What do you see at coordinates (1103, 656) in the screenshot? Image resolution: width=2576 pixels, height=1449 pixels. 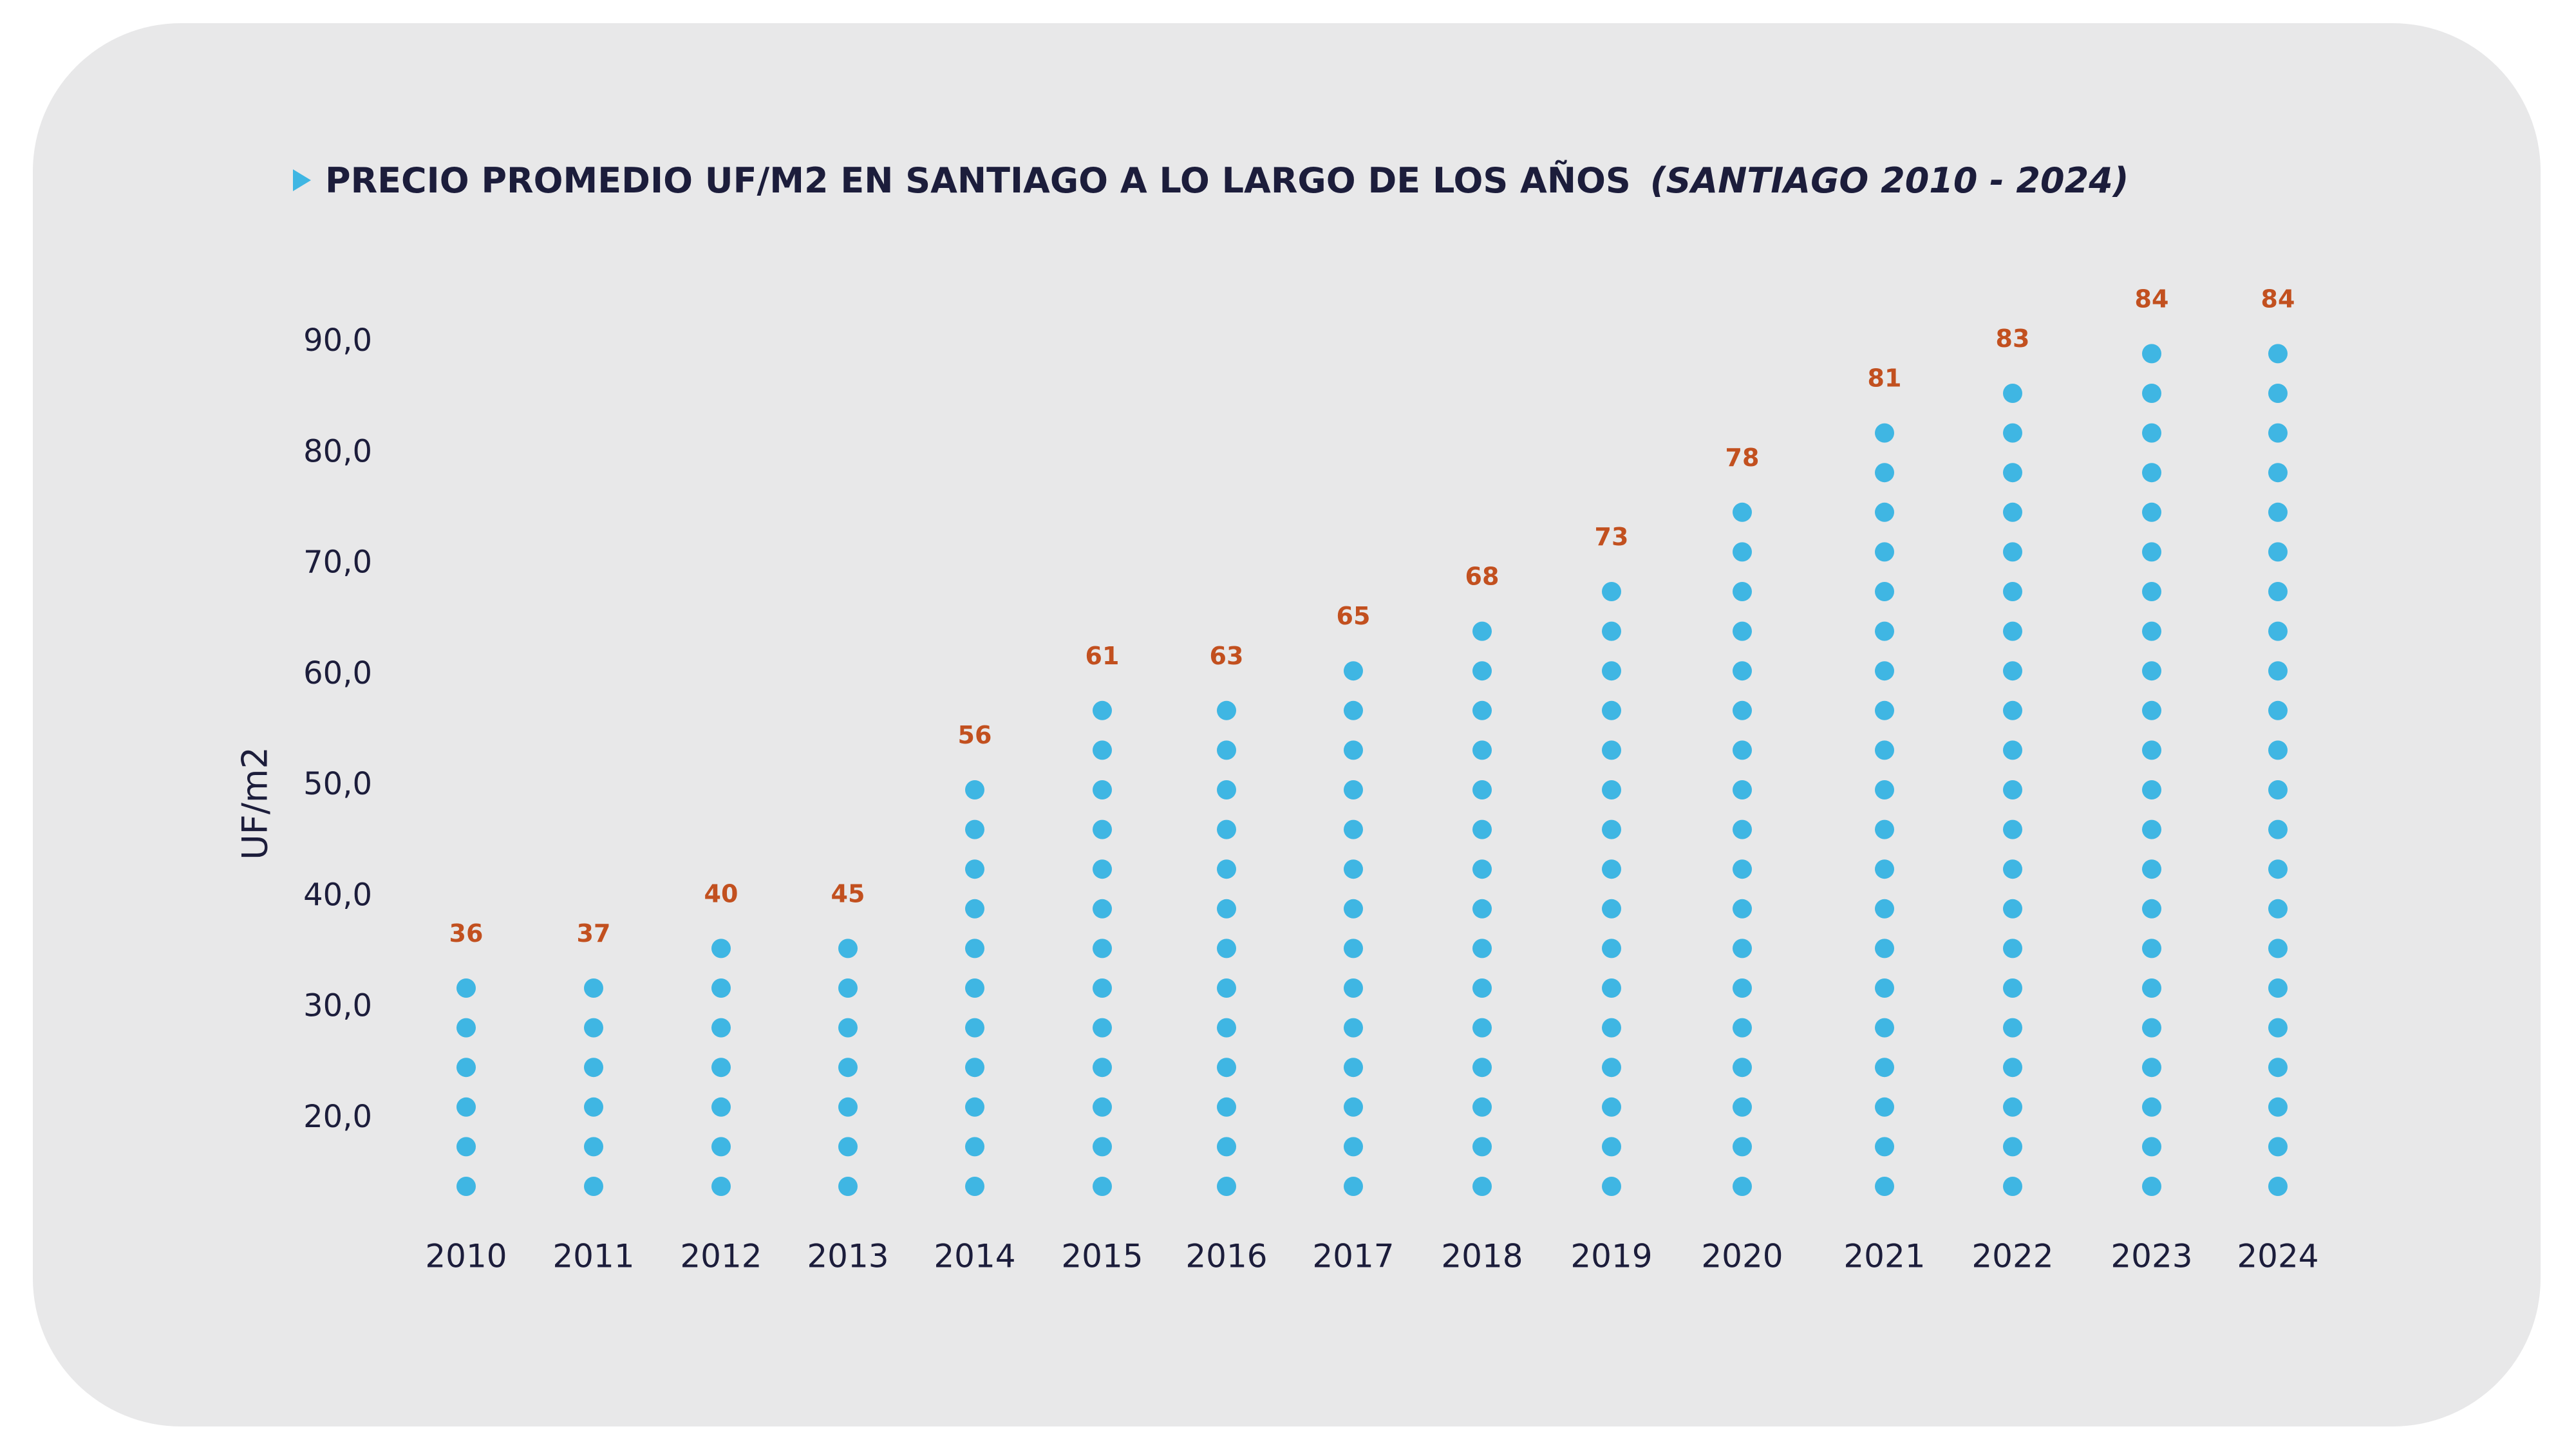 I see `data-value-label: 61` at bounding box center [1103, 656].